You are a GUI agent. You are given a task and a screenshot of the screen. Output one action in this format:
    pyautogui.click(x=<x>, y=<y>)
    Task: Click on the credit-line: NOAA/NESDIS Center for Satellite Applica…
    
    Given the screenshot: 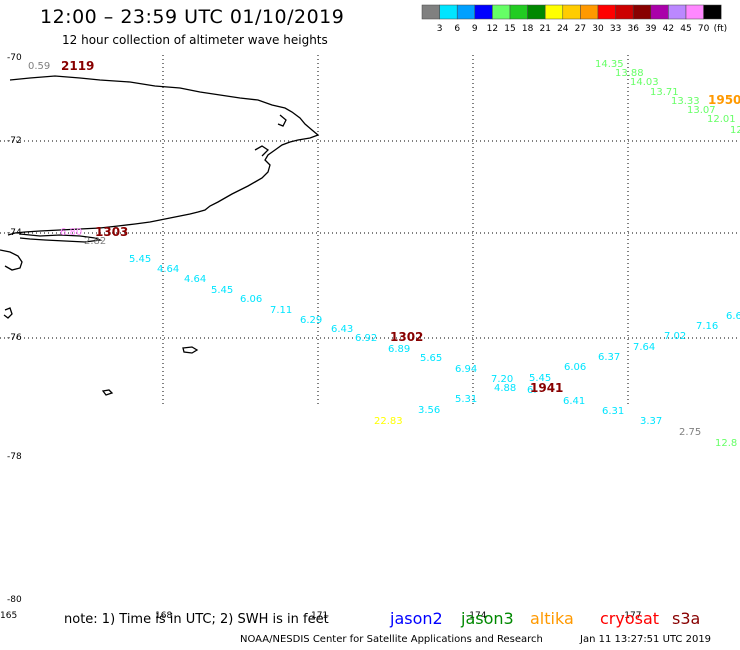 What is the action you would take?
    pyautogui.click(x=391, y=639)
    